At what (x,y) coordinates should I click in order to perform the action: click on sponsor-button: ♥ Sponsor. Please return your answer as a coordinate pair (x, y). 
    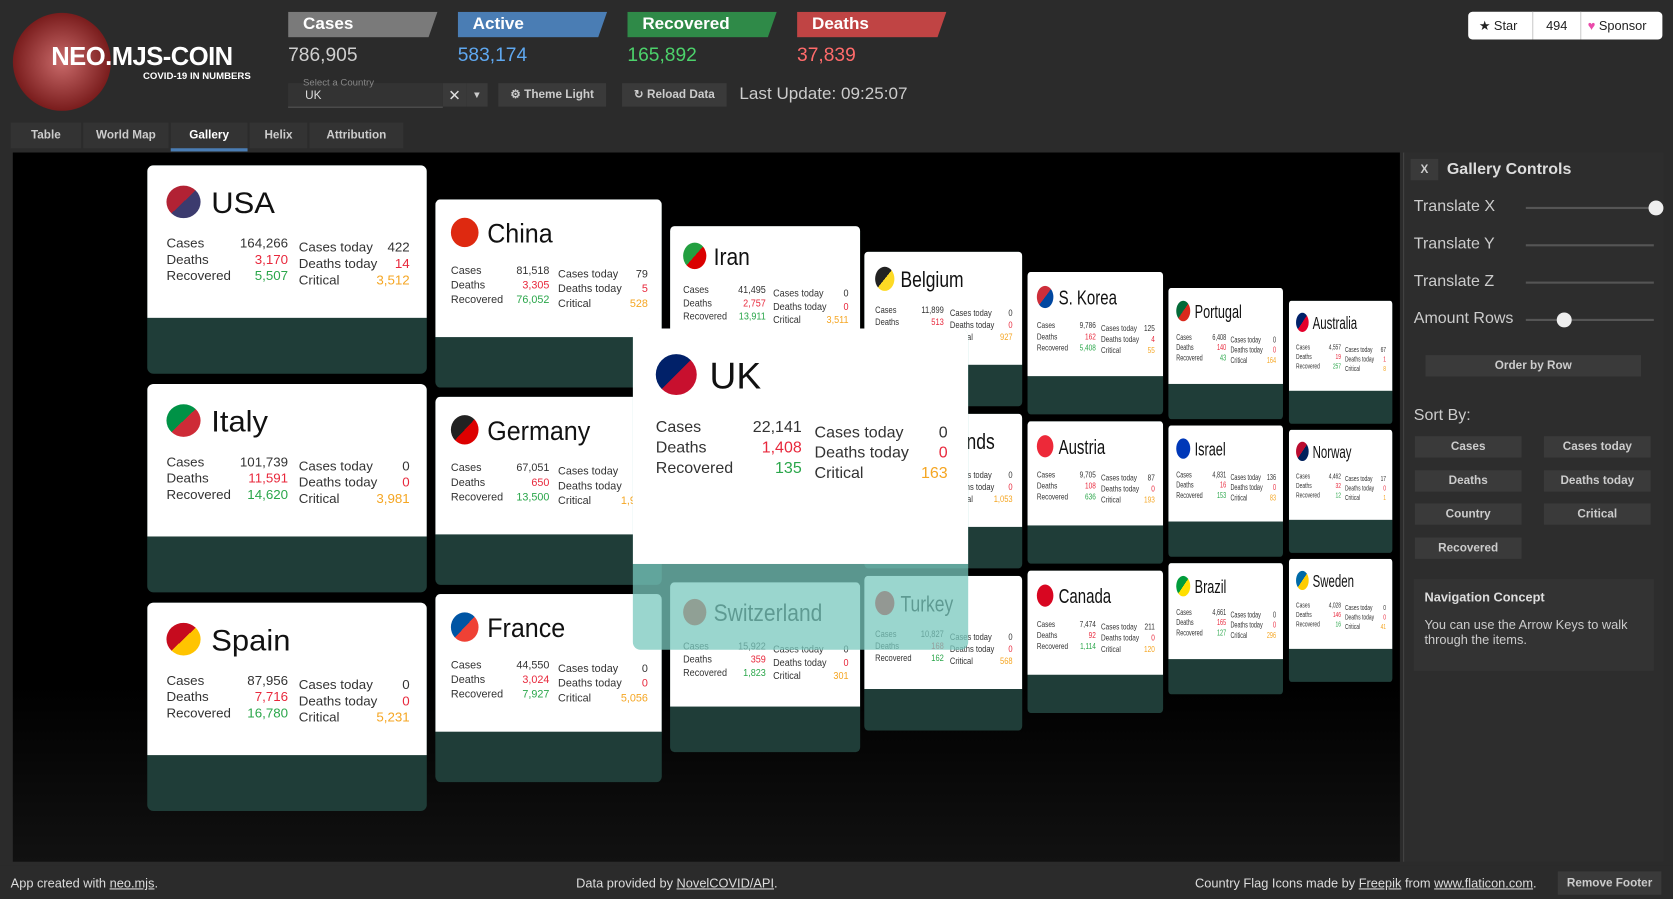
    Looking at the image, I should click on (1617, 26).